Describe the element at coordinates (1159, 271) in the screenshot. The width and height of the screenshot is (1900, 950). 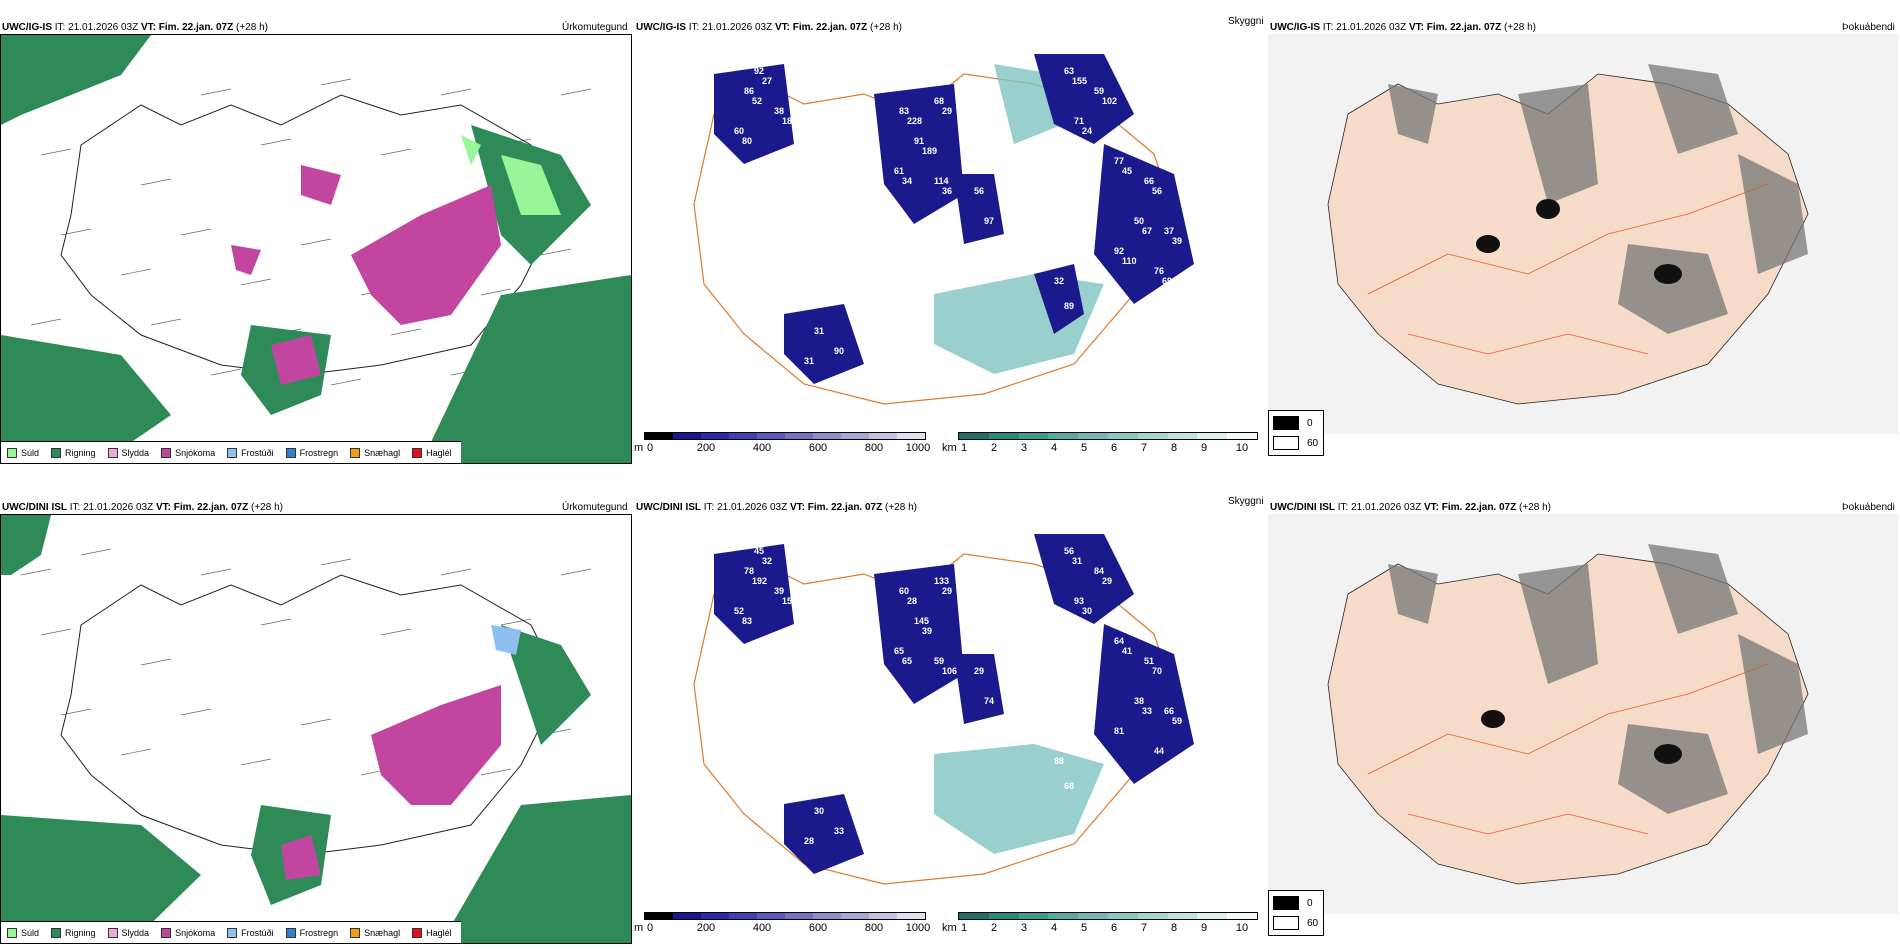
I see `ceiling-value-label: 76` at that location.